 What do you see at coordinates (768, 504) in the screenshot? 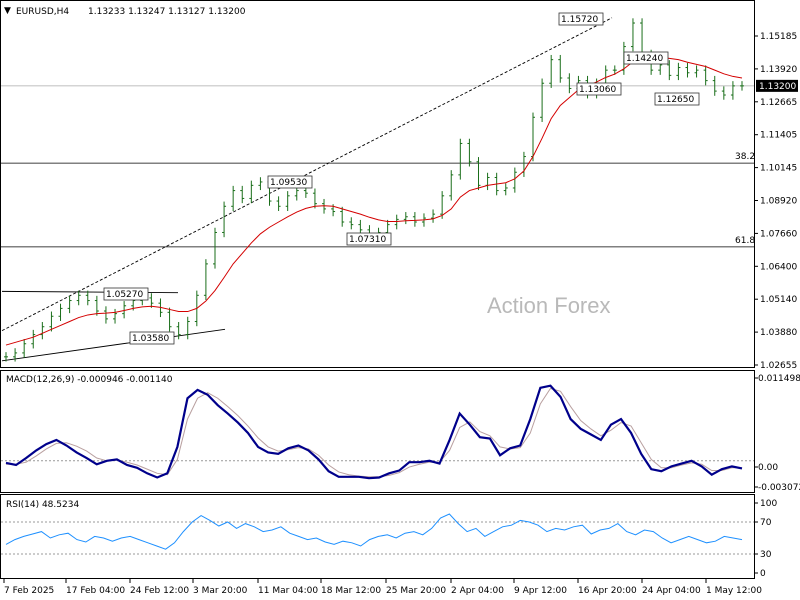
I see `rsi-tick-label: 100` at bounding box center [768, 504].